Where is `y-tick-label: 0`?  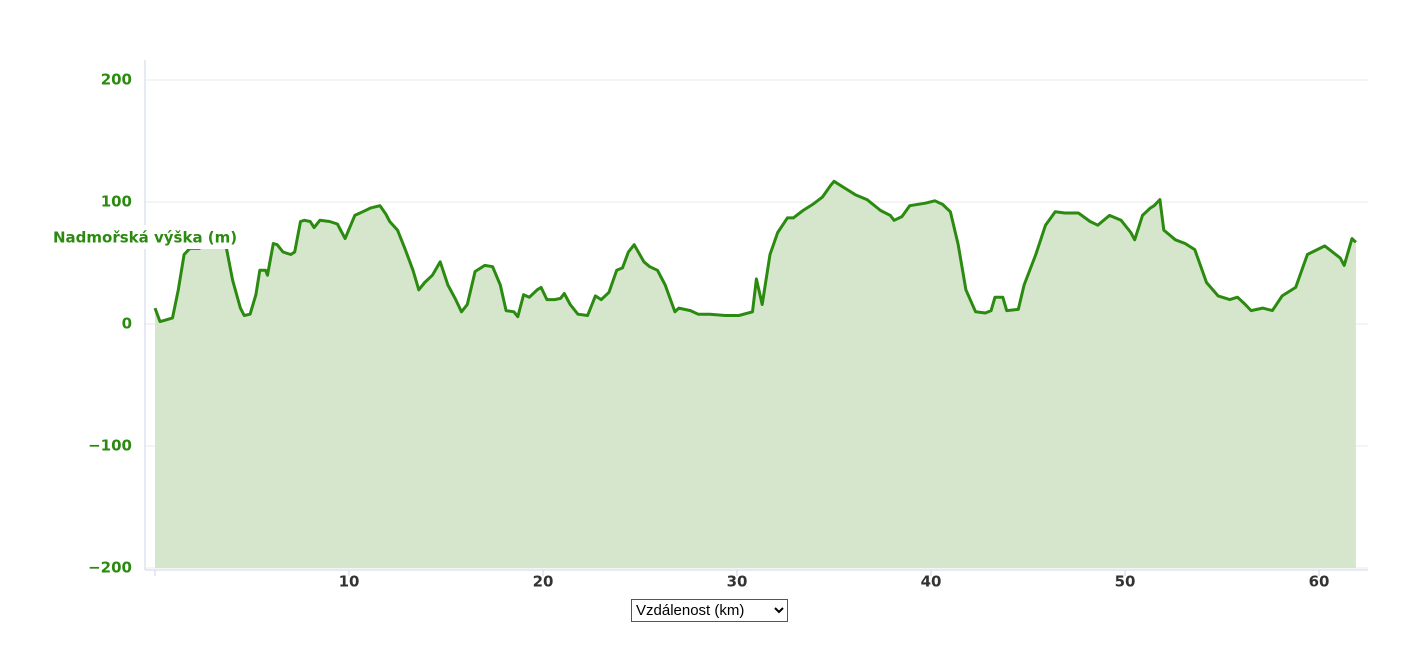 y-tick-label: 0 is located at coordinates (127, 324).